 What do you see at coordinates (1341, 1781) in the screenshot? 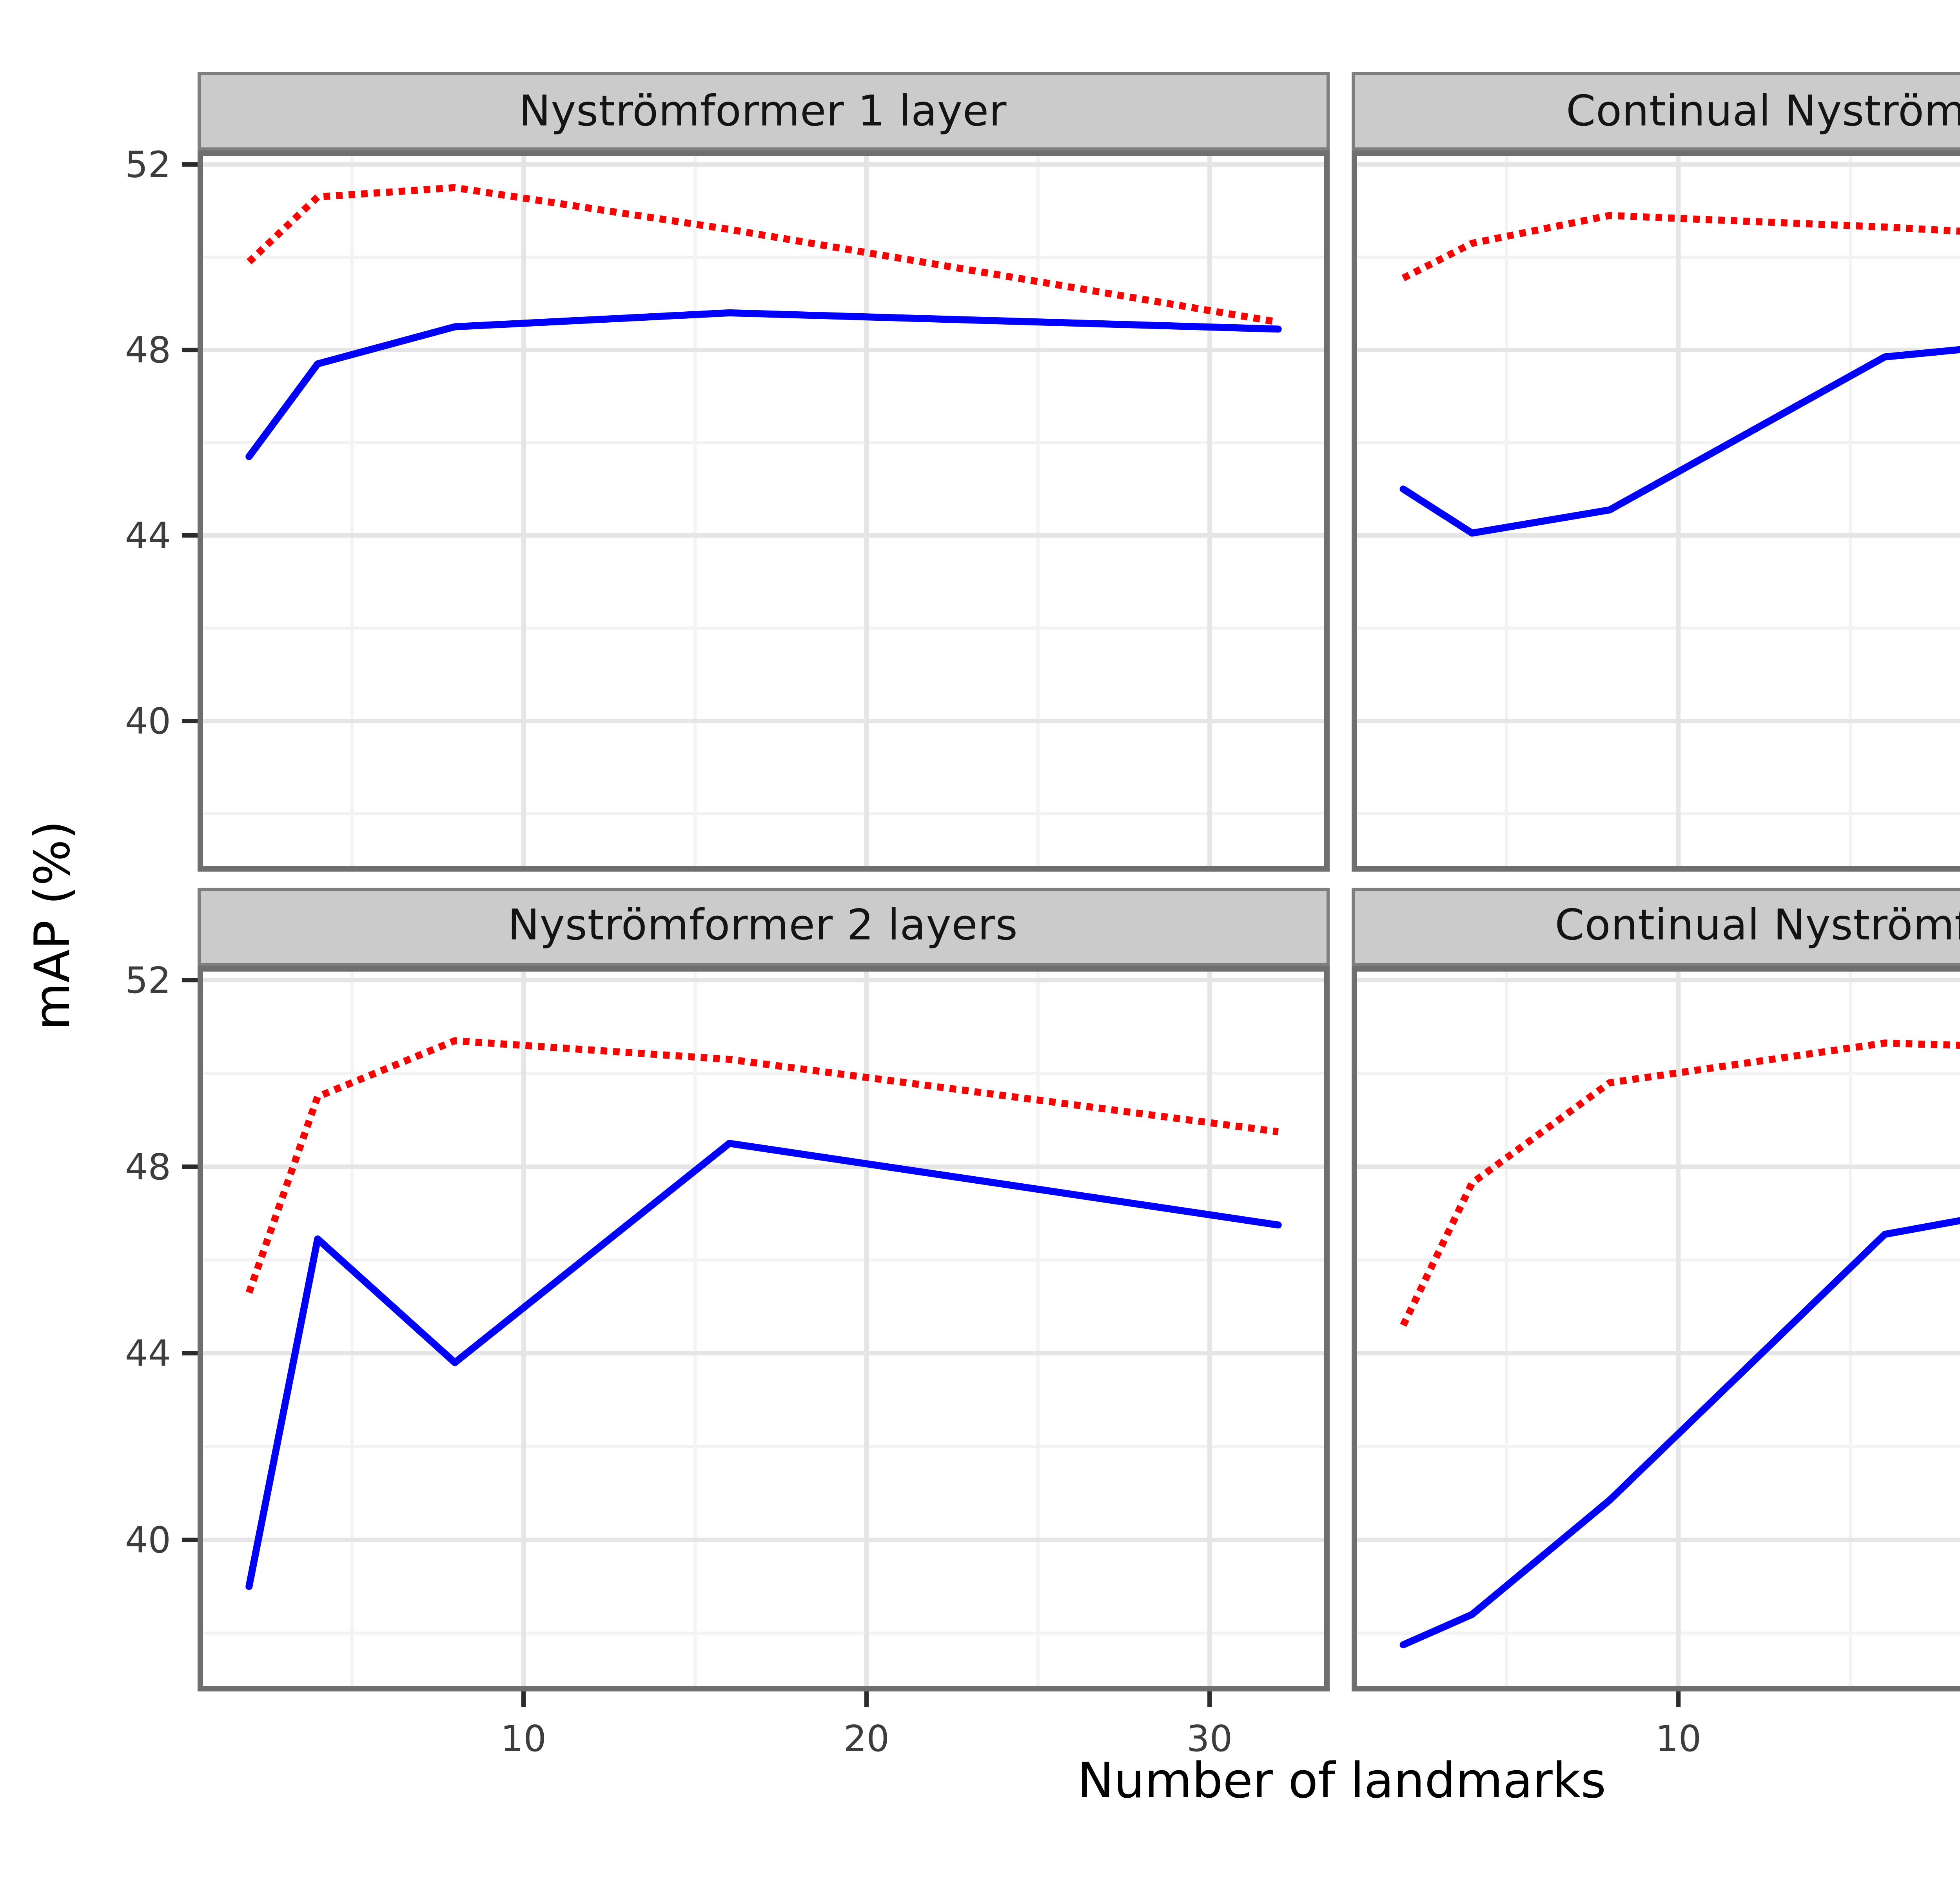
I see `x-axis-title: Number of landmarks` at bounding box center [1341, 1781].